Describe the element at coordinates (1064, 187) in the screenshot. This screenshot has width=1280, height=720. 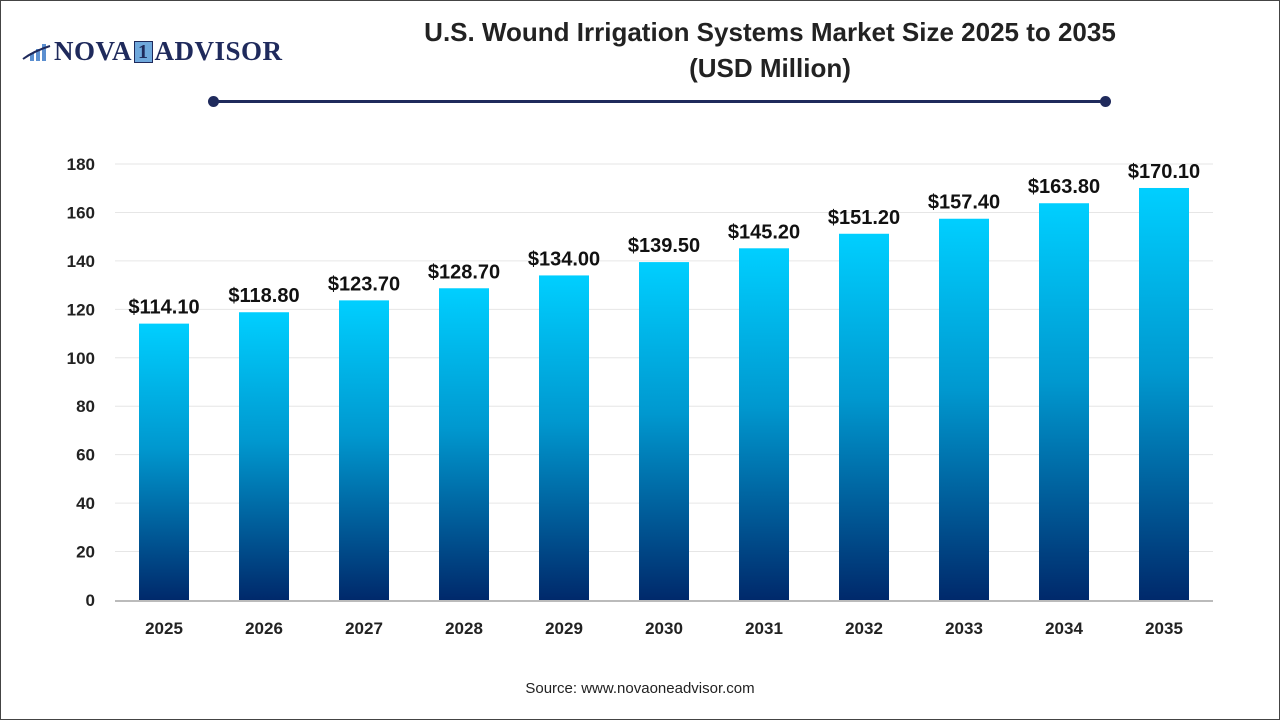
I see `data-label: $163.80` at that location.